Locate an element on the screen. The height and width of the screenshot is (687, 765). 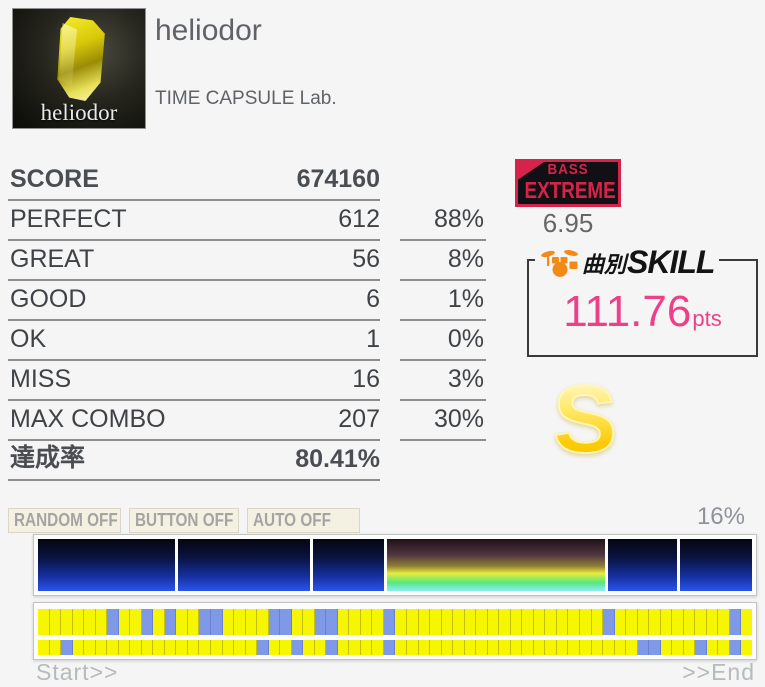
judgement-label: GREAT is located at coordinates (52, 259).